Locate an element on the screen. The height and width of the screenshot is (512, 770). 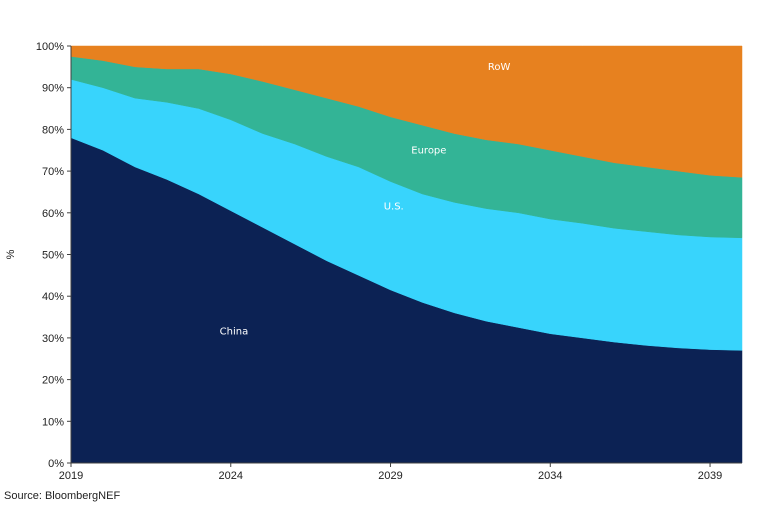
y-tick-label: 60% is located at coordinates (53, 214).